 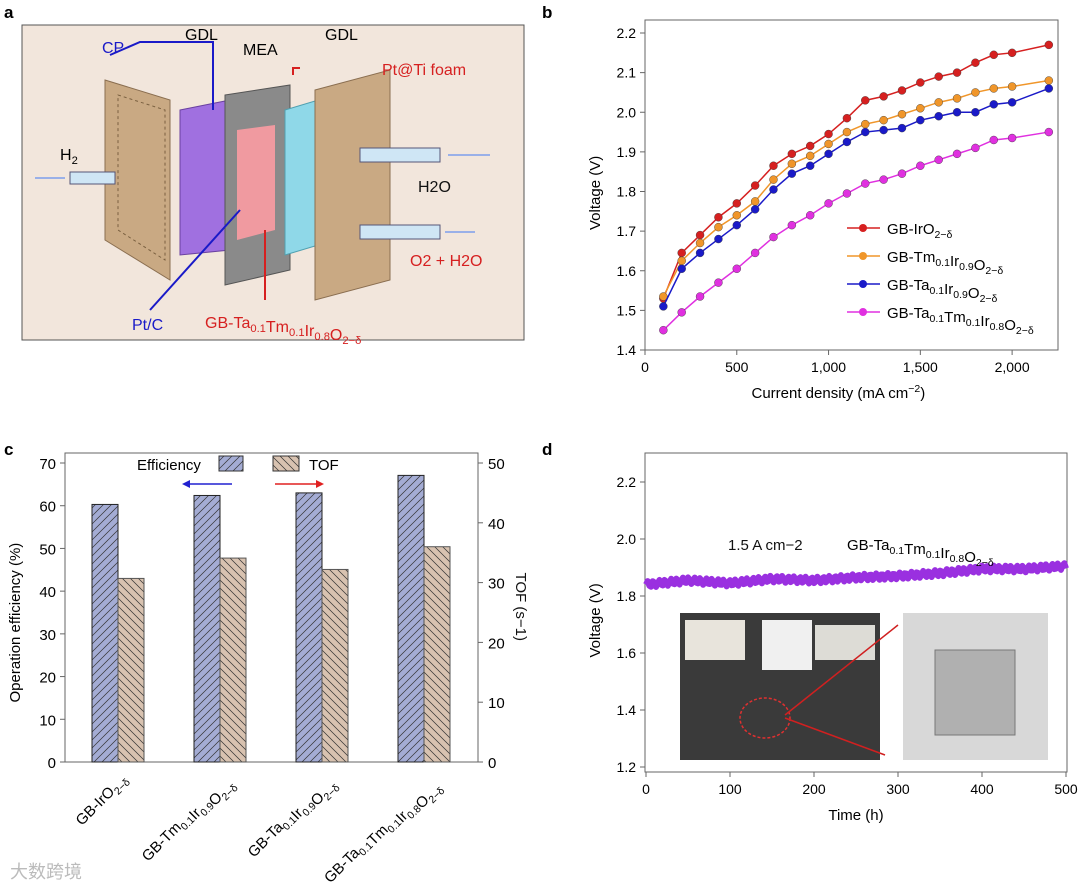 I want to click on xtick-label: 1,500, so click(x=920, y=367).